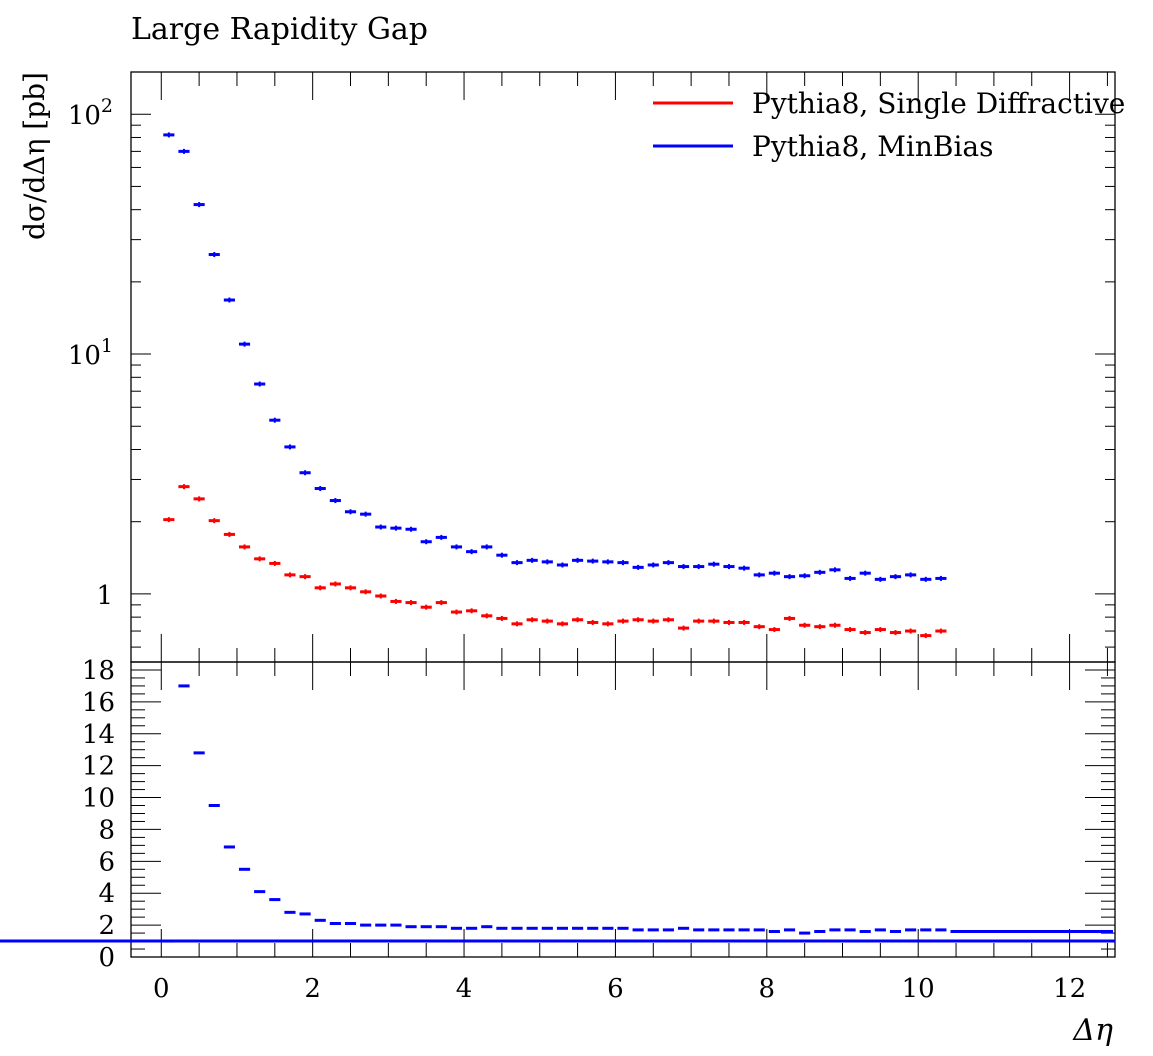 The width and height of the screenshot is (1153, 1056). Describe the element at coordinates (90, 353) in the screenshot. I see `y-tick-label: 10¹` at that location.